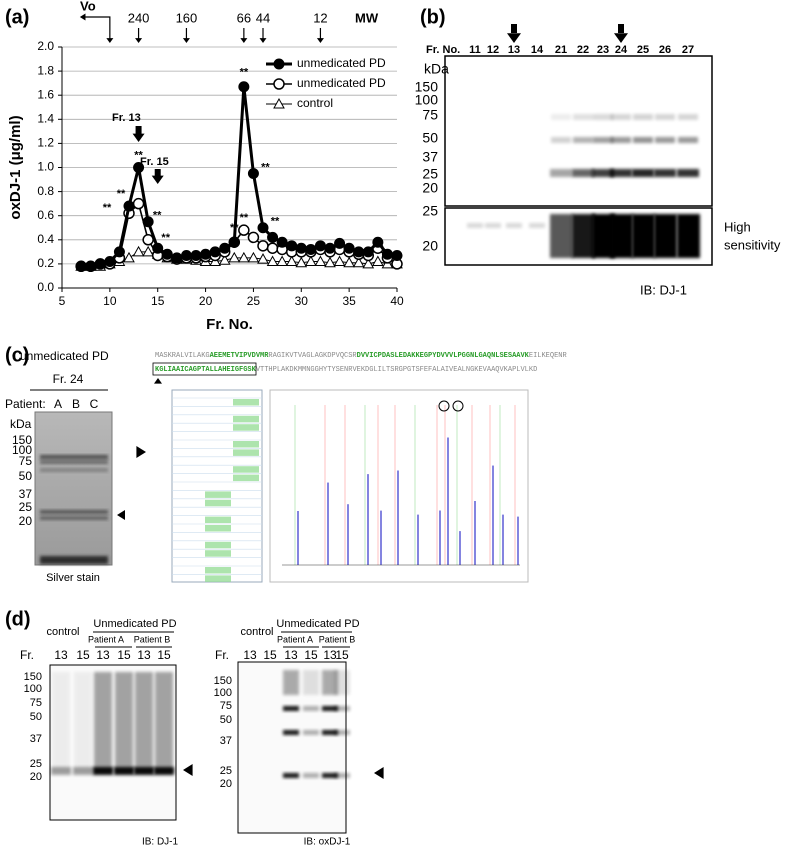 Image resolution: width=787 pixels, height=849 pixels. What do you see at coordinates (45, 239) in the screenshot?
I see `y-tick-label: 0.4` at bounding box center [45, 239].